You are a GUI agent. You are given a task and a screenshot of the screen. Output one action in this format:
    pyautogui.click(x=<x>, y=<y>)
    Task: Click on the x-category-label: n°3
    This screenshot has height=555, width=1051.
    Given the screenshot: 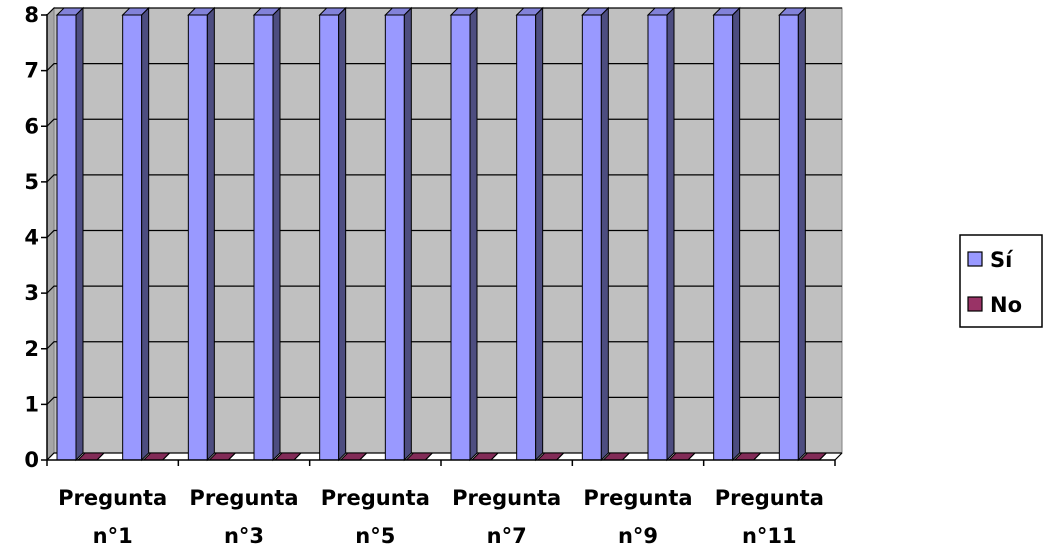 What is the action you would take?
    pyautogui.click(x=244, y=536)
    